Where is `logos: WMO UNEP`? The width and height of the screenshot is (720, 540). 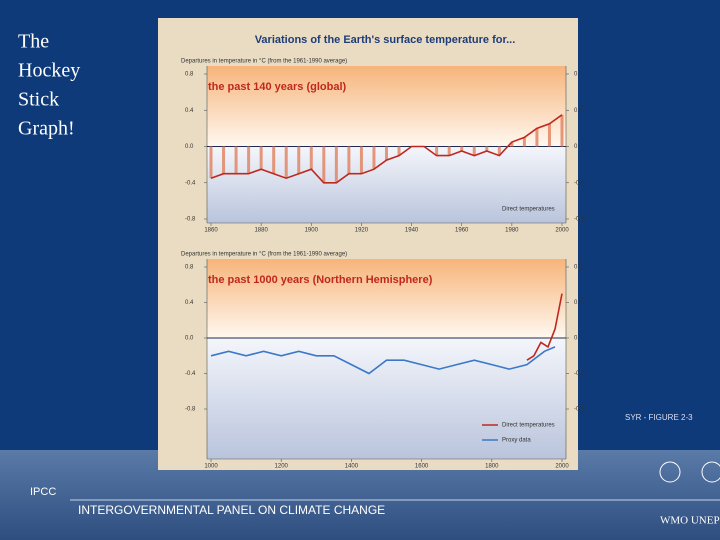 logos: WMO UNEP is located at coordinates (690, 521).